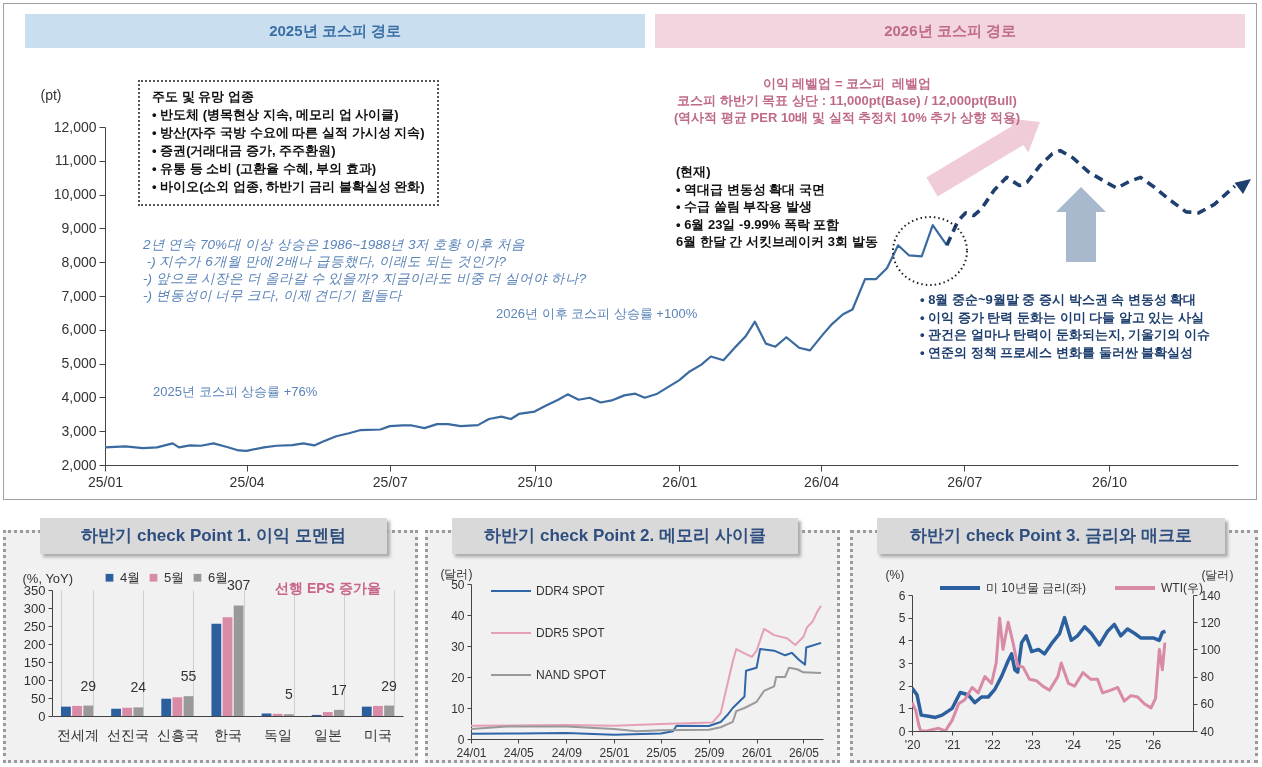  What do you see at coordinates (1207, 677) in the screenshot?
I see `y2-tick-label: 80` at bounding box center [1207, 677].